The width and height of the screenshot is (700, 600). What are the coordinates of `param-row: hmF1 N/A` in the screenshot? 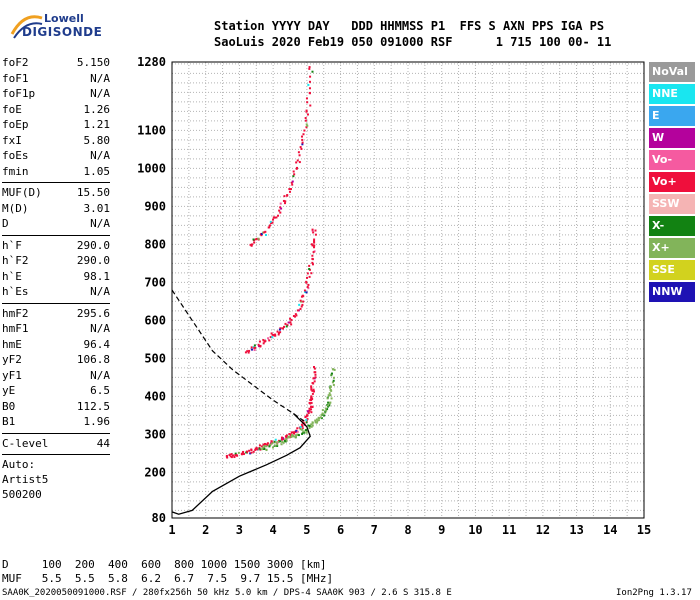 It's located at (56, 329).